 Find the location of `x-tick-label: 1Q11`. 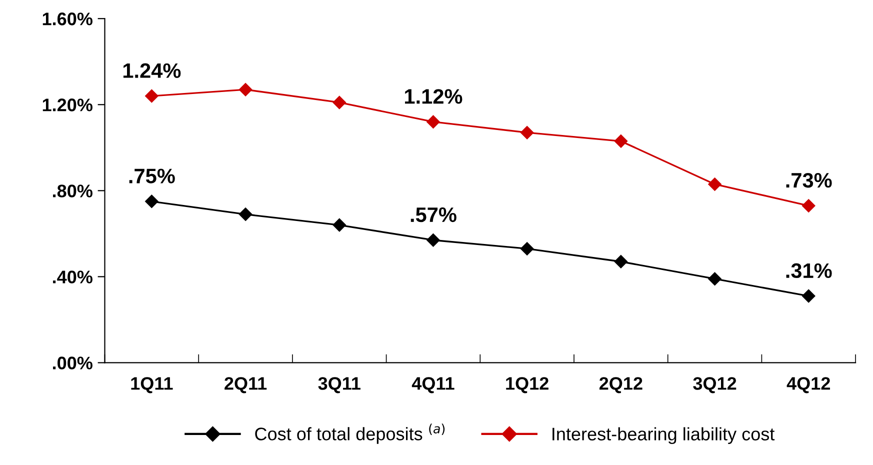

x-tick-label: 1Q11 is located at coordinates (152, 385).